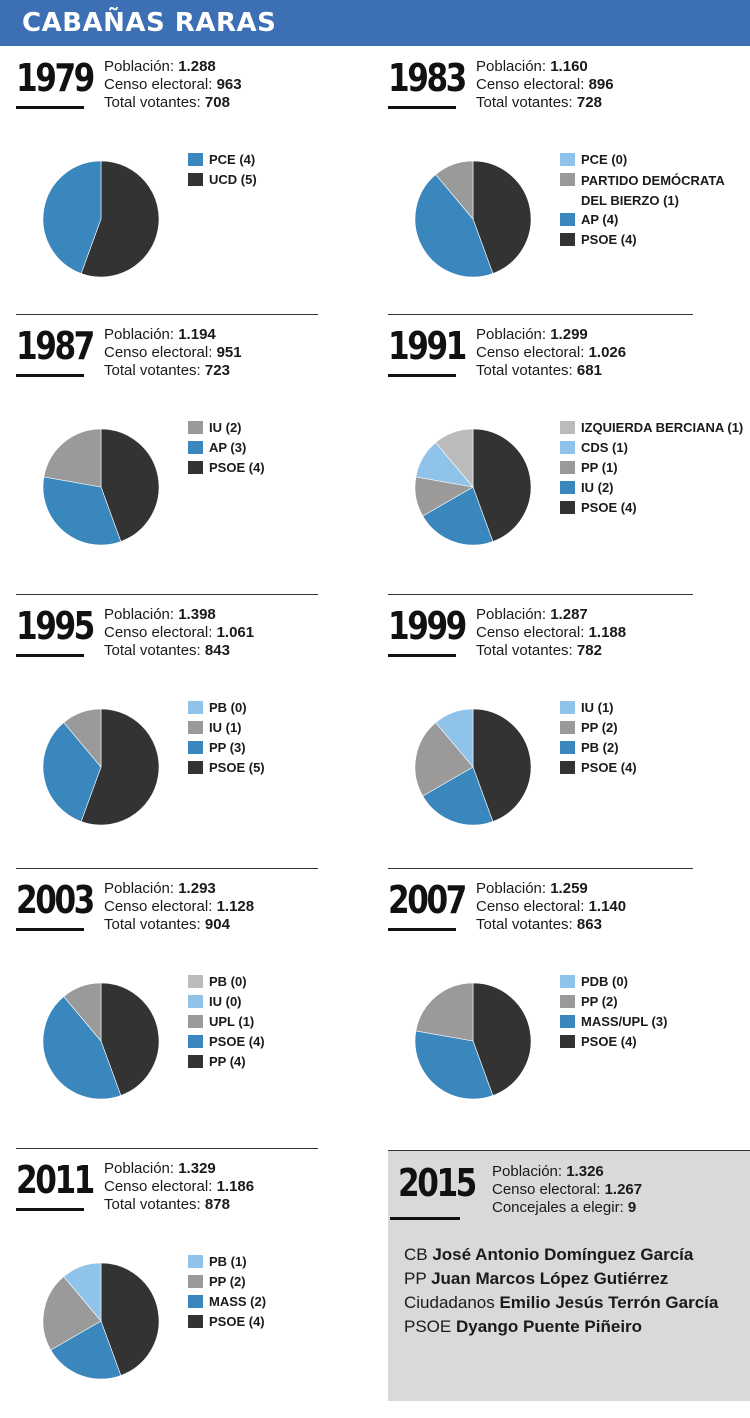 This screenshot has height=1418, width=750. What do you see at coordinates (160, 334) in the screenshot?
I see `population-row: Población: 1.194` at bounding box center [160, 334].